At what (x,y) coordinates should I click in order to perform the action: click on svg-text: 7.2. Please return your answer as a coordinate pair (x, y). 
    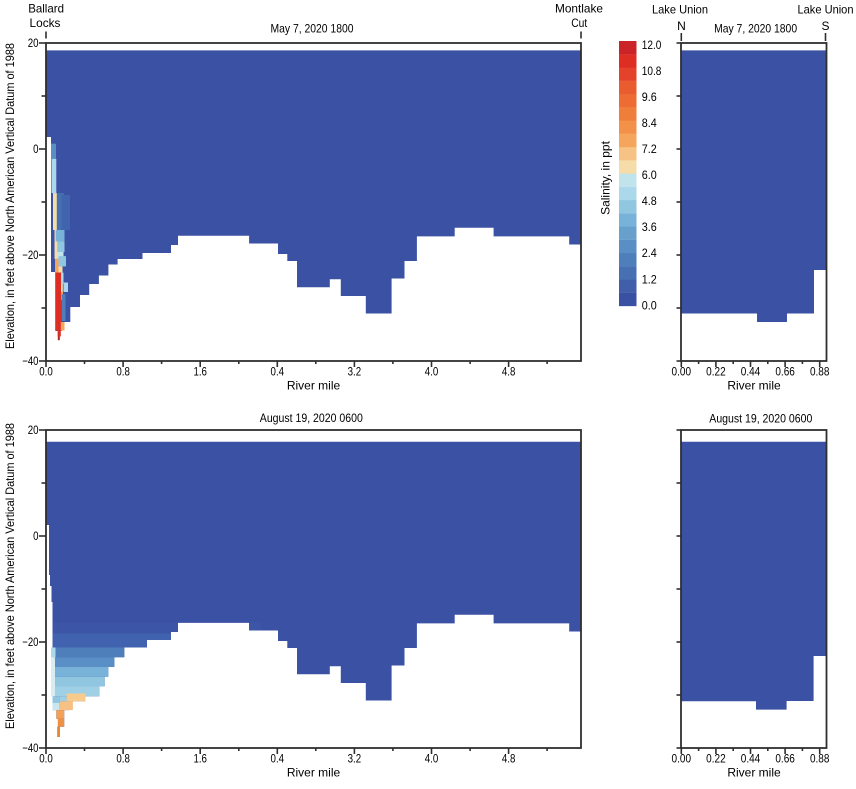
    Looking at the image, I should click on (649, 149).